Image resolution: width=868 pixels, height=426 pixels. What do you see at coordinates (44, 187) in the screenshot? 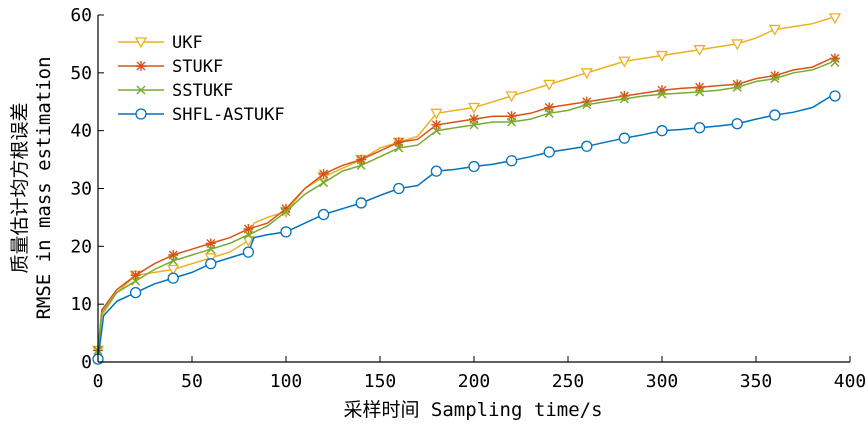
I see `y-axis-label-en: RMSE in mass estimation` at bounding box center [44, 187].